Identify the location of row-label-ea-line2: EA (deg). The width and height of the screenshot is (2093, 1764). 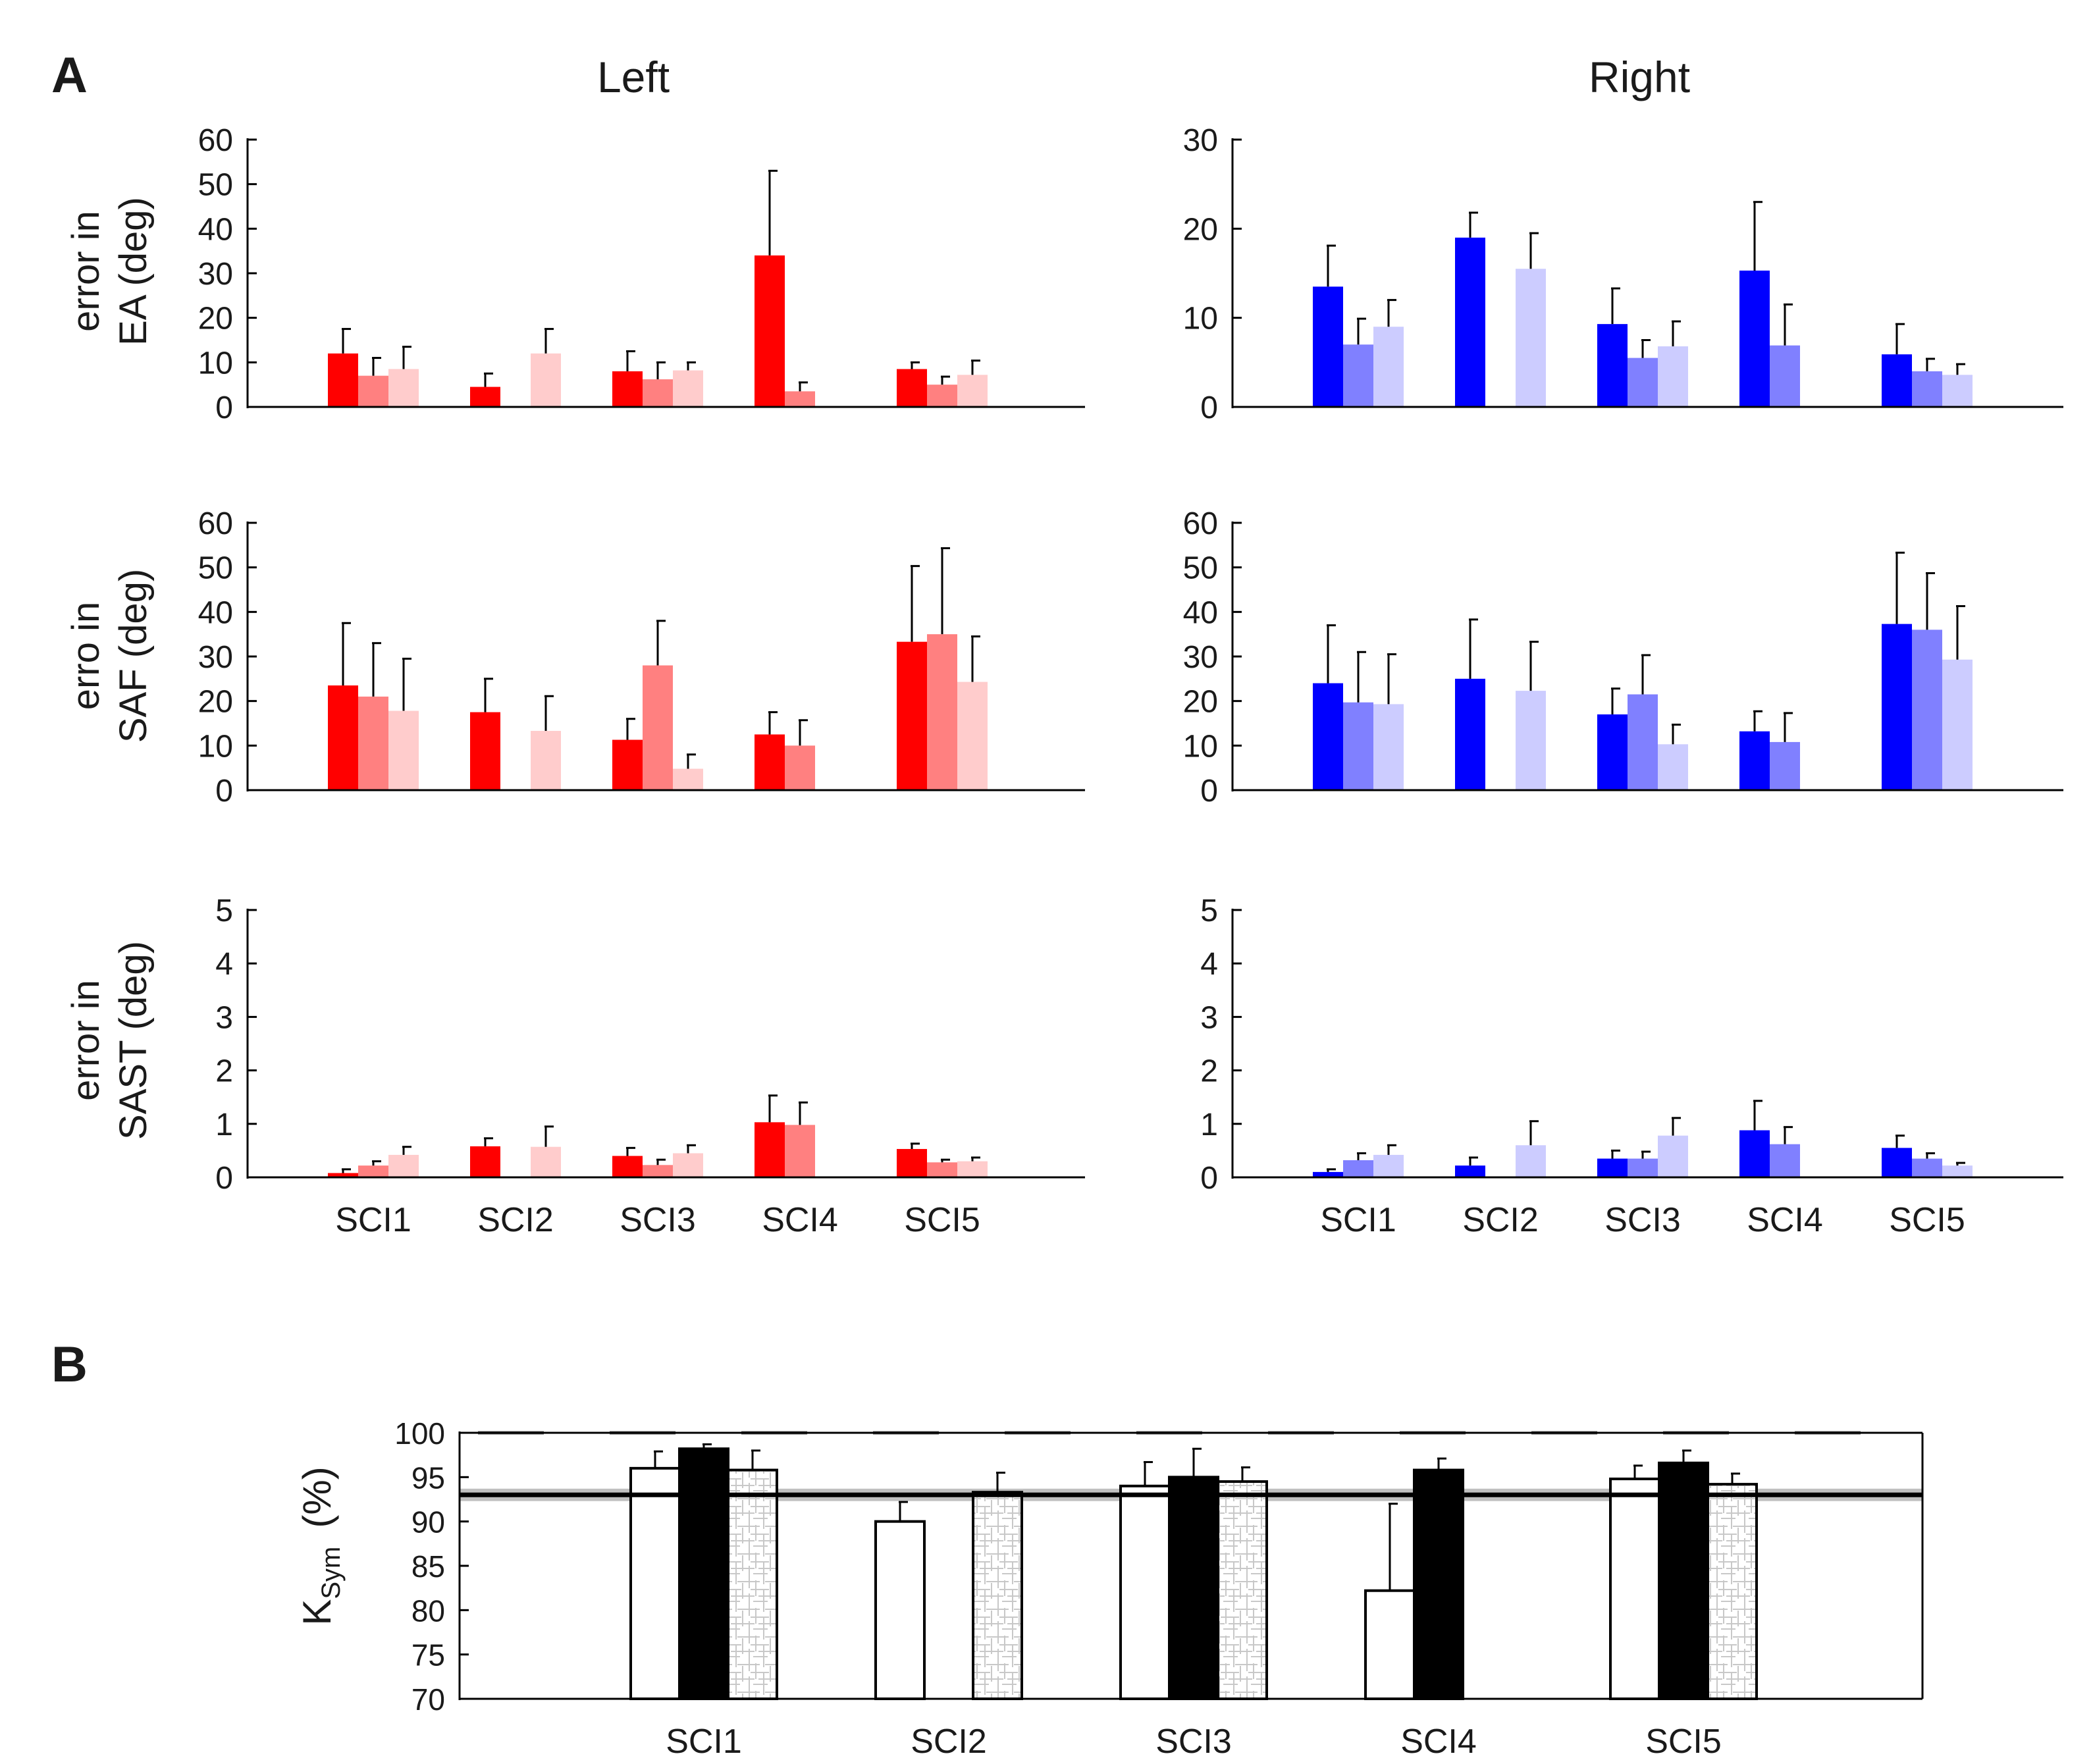
(133, 271).